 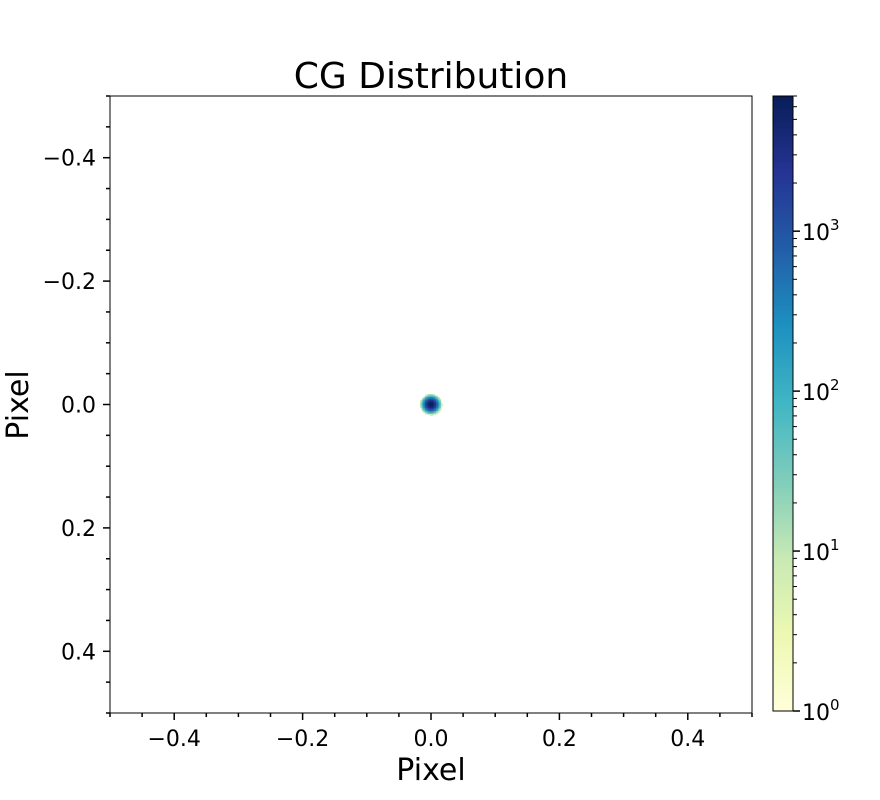 What do you see at coordinates (78, 529) in the screenshot?
I see `y-tick-label: 0.2` at bounding box center [78, 529].